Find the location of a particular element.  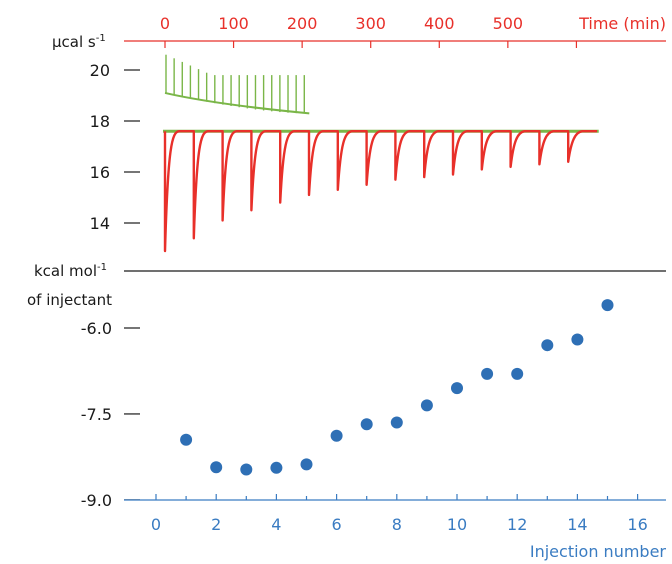

top-y-tick-label: 14 is located at coordinates (100, 223).